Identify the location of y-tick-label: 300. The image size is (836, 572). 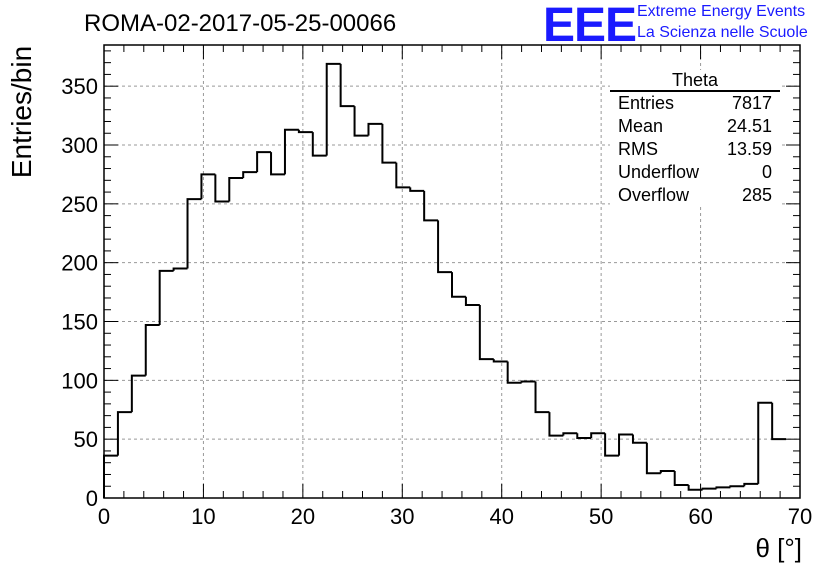
(79, 145).